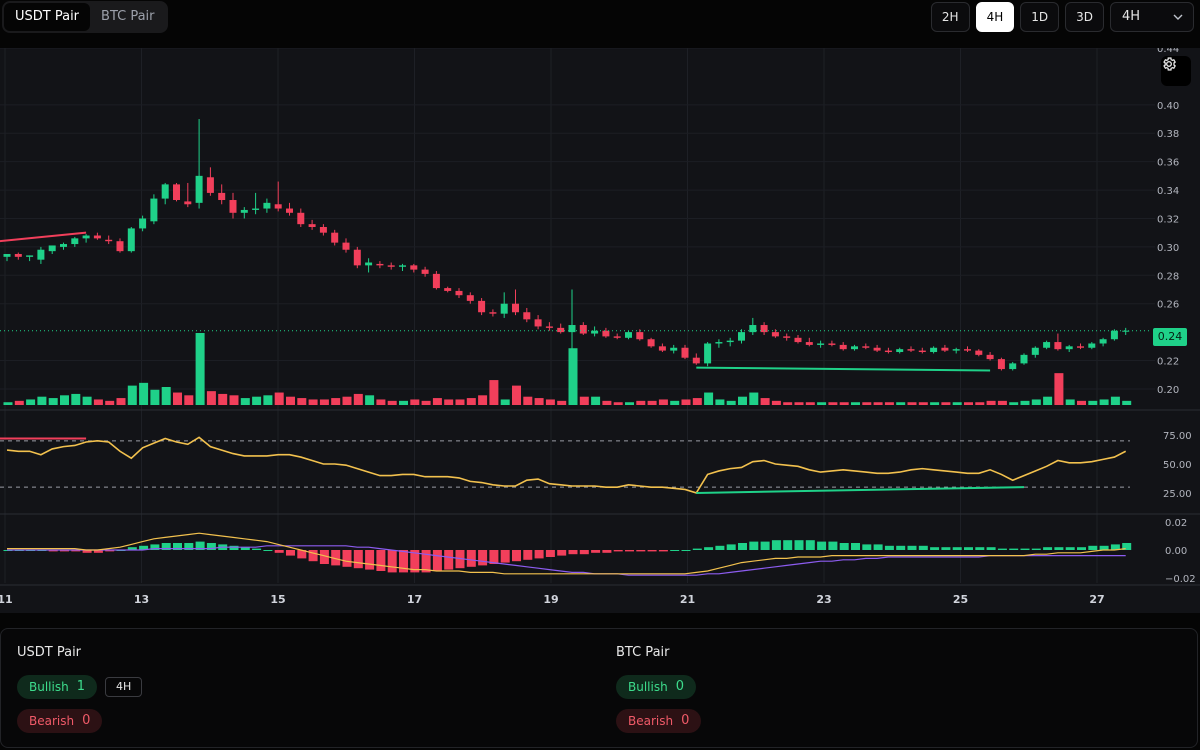  What do you see at coordinates (141, 599) in the screenshot?
I see `x-tick-label: 13` at bounding box center [141, 599].